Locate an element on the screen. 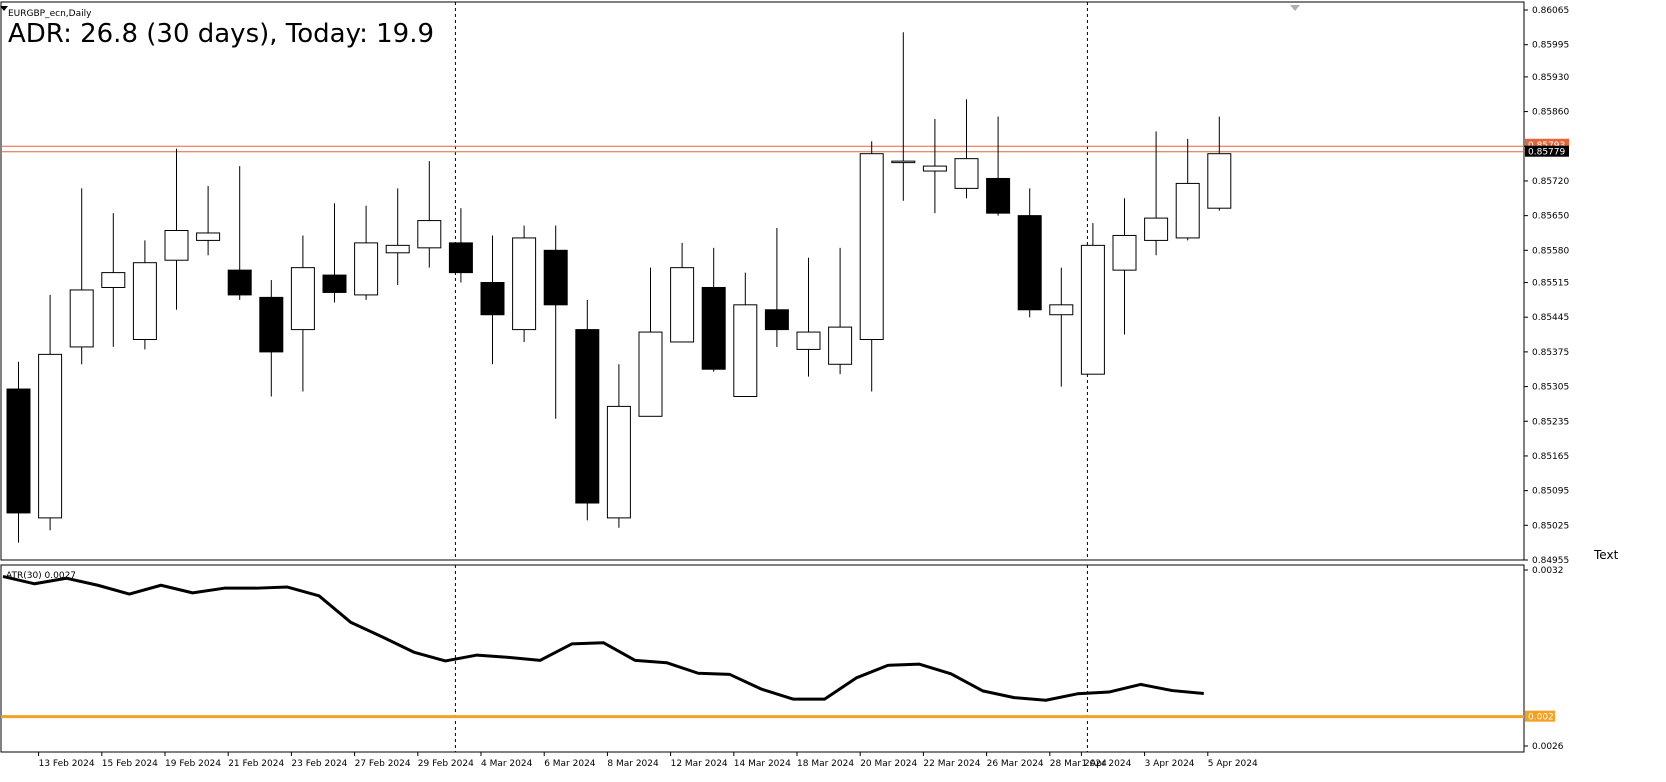 This screenshot has height=782, width=1666. atr-level-box is located at coordinates (1540, 716).